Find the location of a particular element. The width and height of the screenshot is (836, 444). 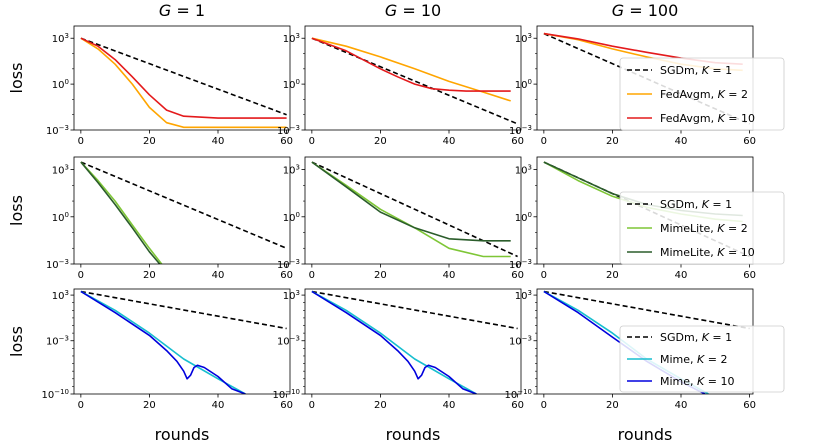

column-title: G = 10 is located at coordinates (413, 10).